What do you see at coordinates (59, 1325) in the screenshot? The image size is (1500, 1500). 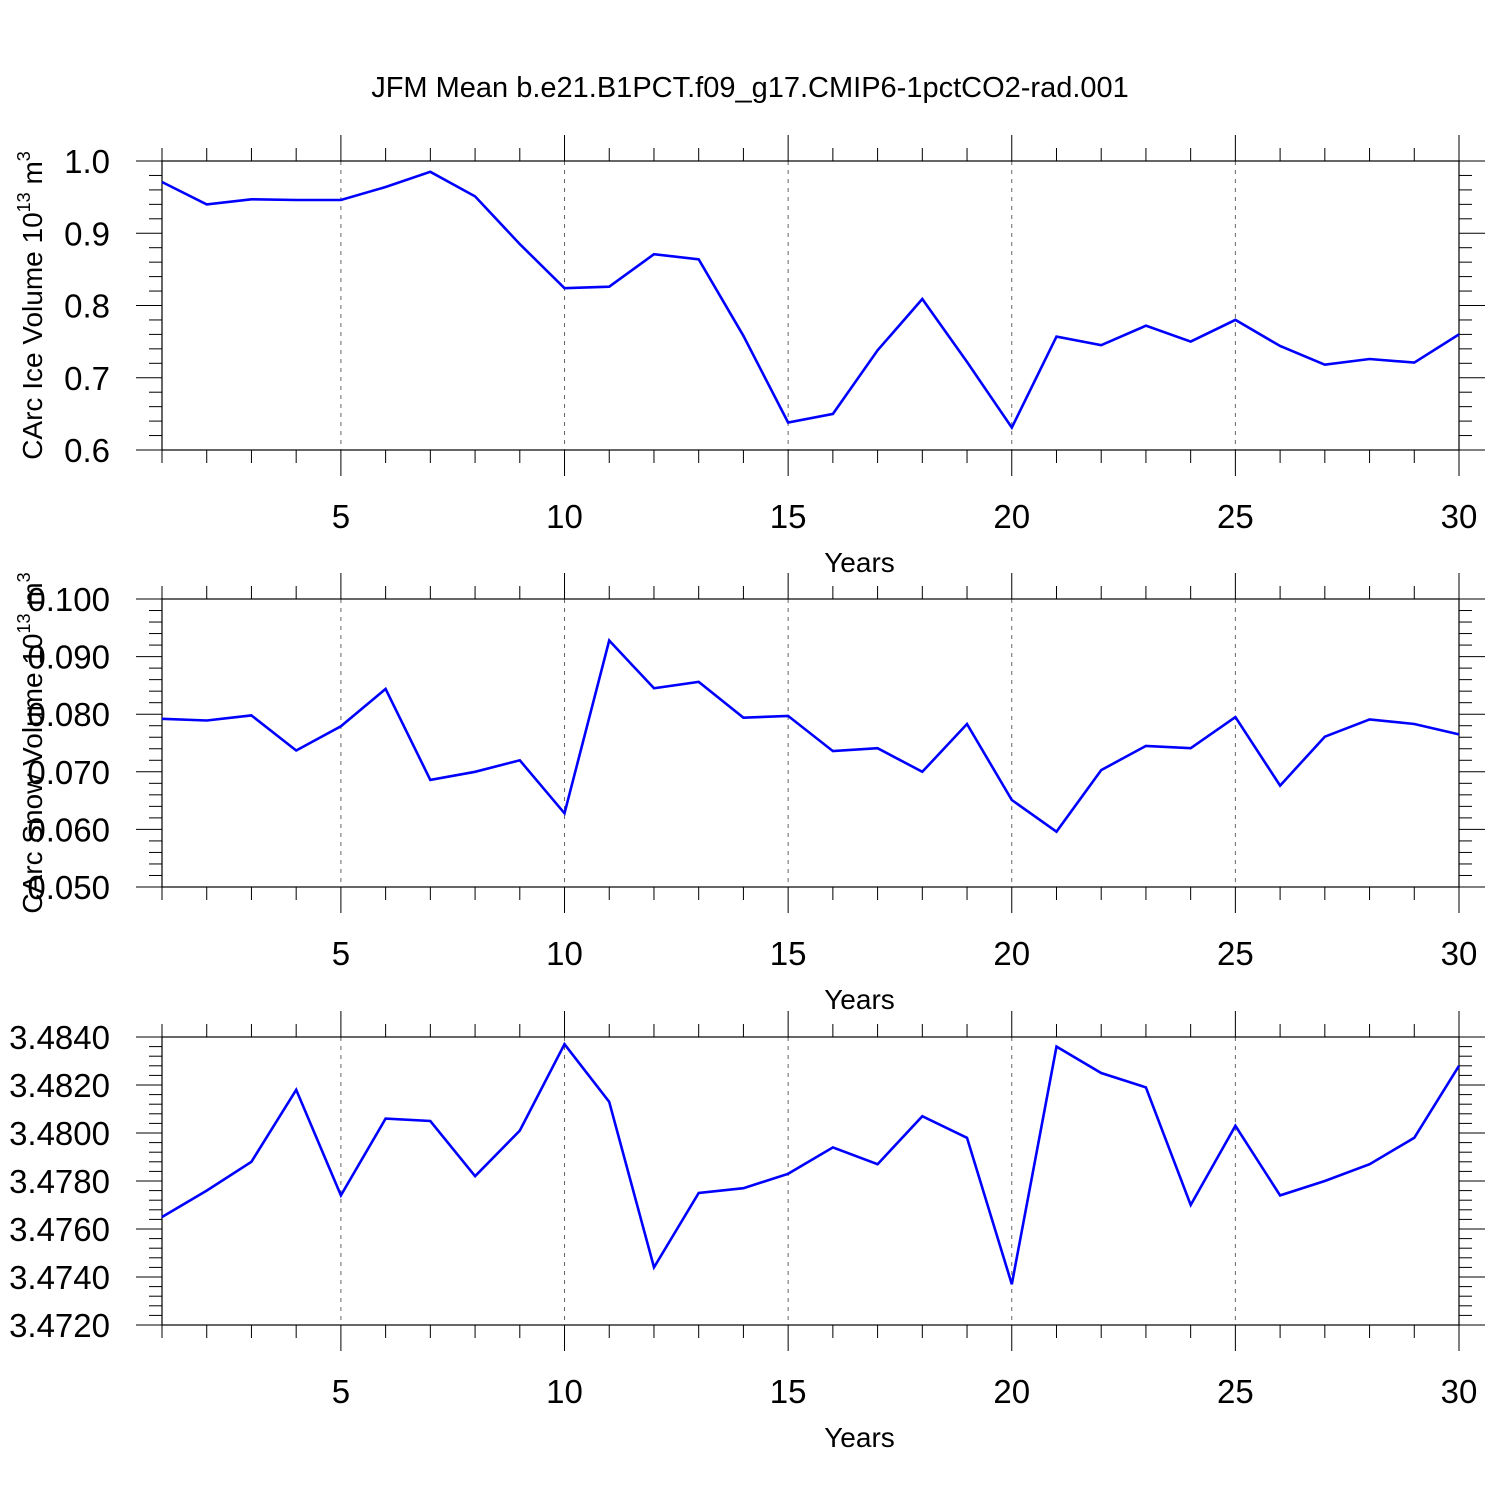 I see `y-tick-label: 3.4720` at bounding box center [59, 1325].